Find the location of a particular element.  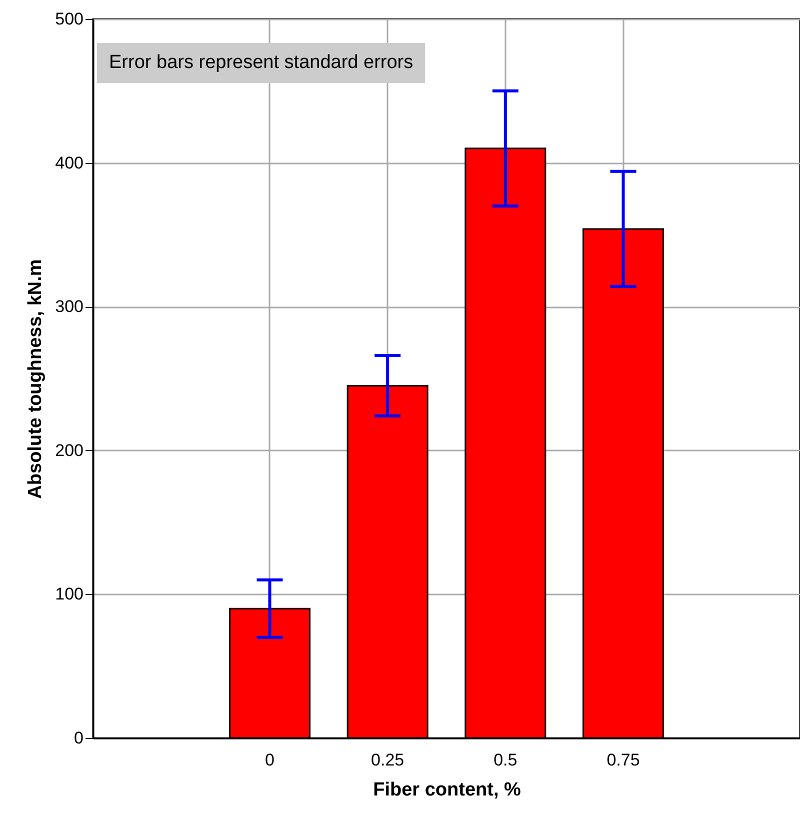

y-tick-label: 400 is located at coordinates (69, 162).